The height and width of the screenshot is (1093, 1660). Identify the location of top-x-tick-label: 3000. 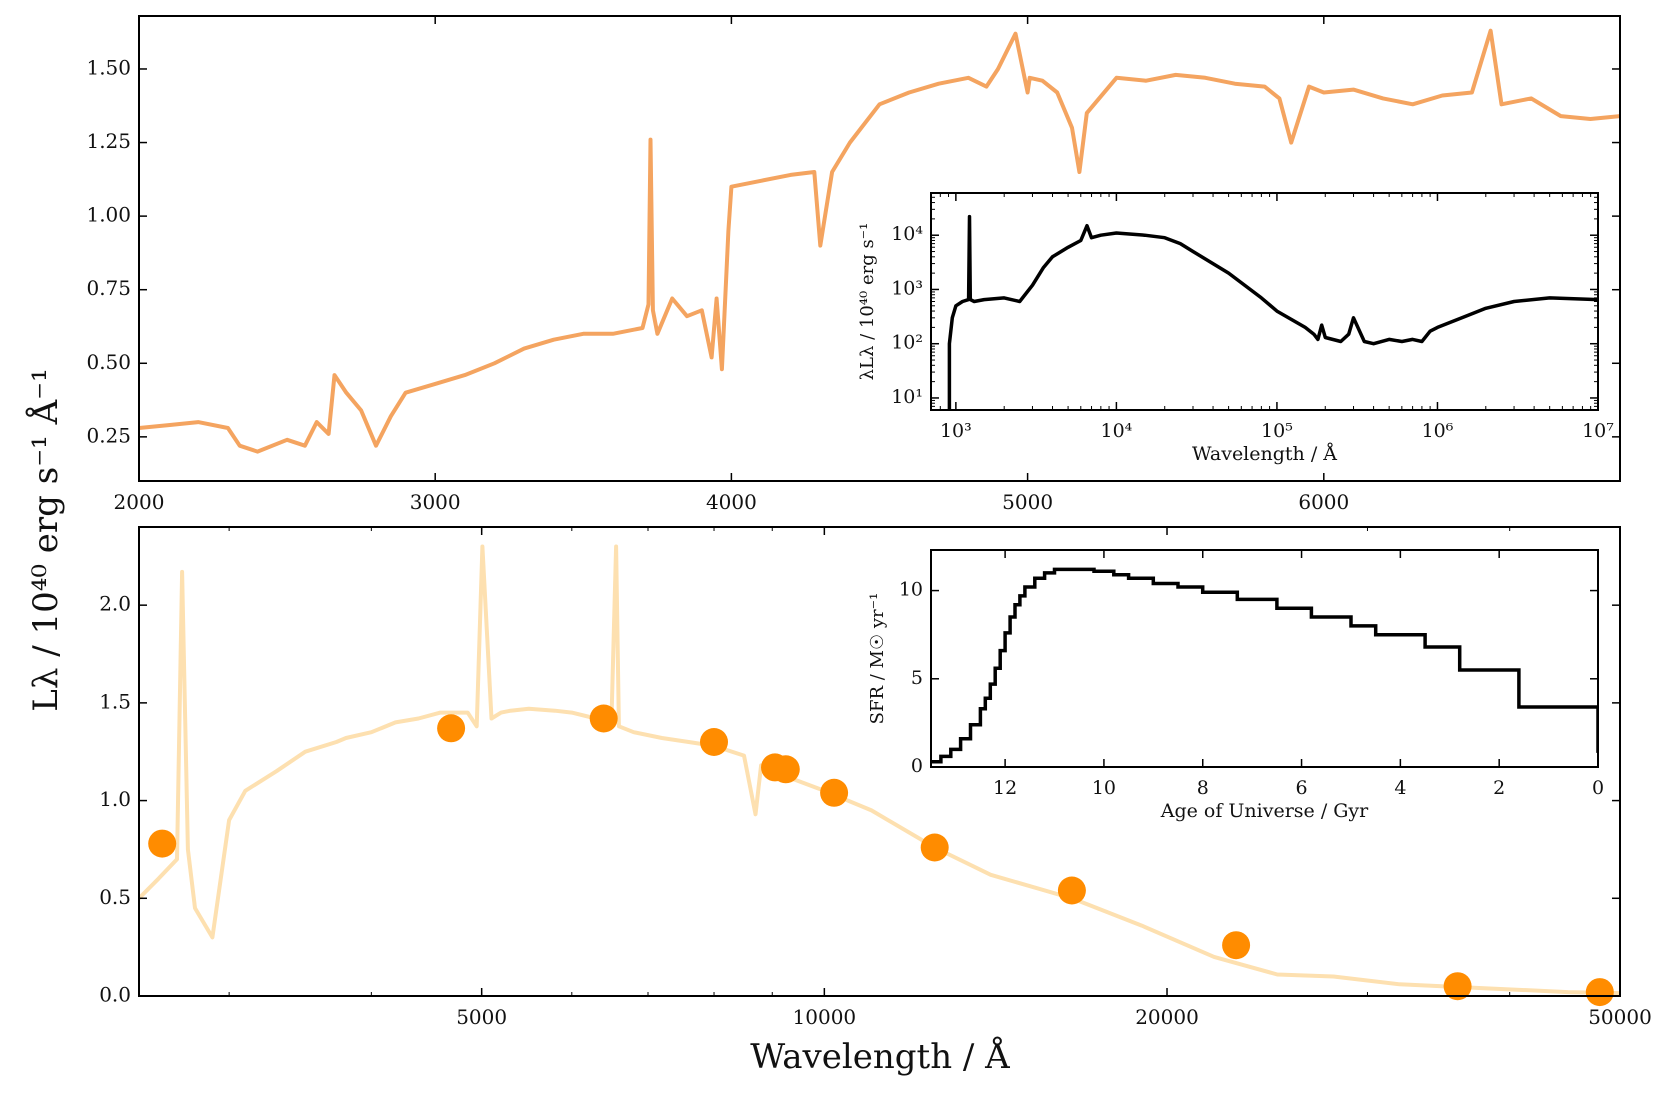
(435, 502).